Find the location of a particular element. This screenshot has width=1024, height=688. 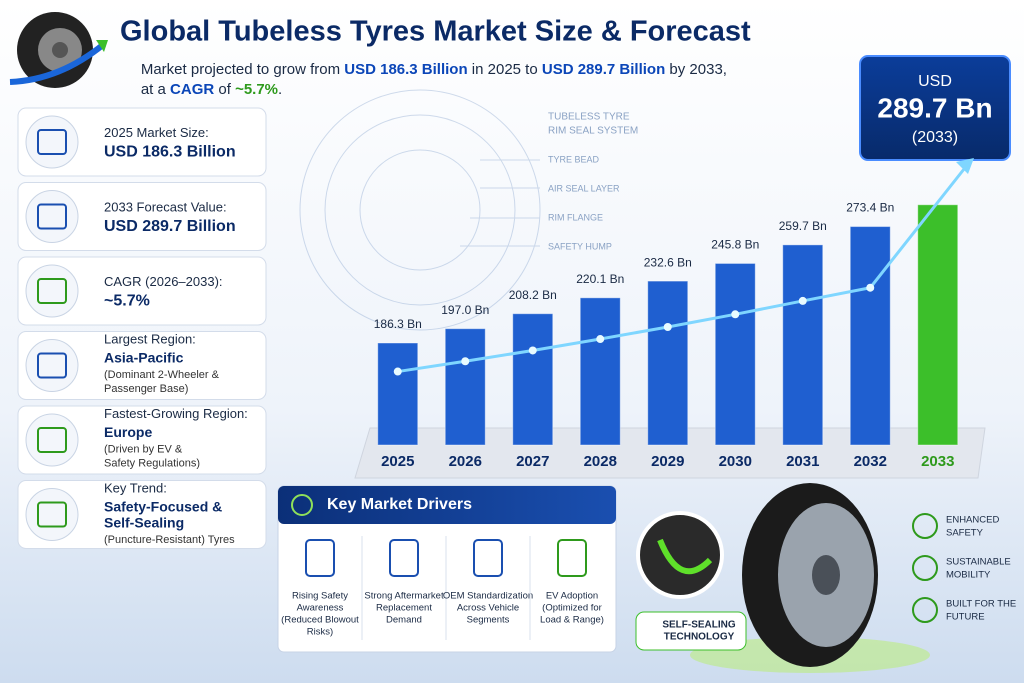

card-note: (Puncture-Resistant) Tyres is located at coordinates (169, 540).